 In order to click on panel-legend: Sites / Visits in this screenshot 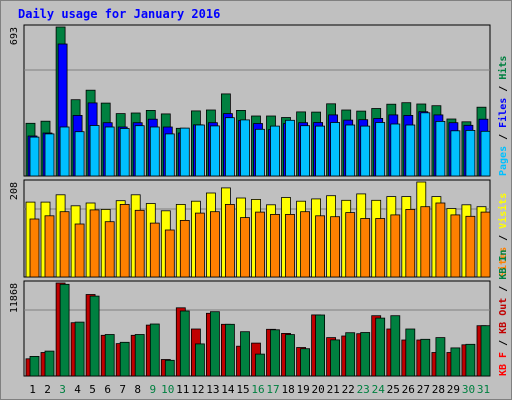, I will do `click(503, 235)`.